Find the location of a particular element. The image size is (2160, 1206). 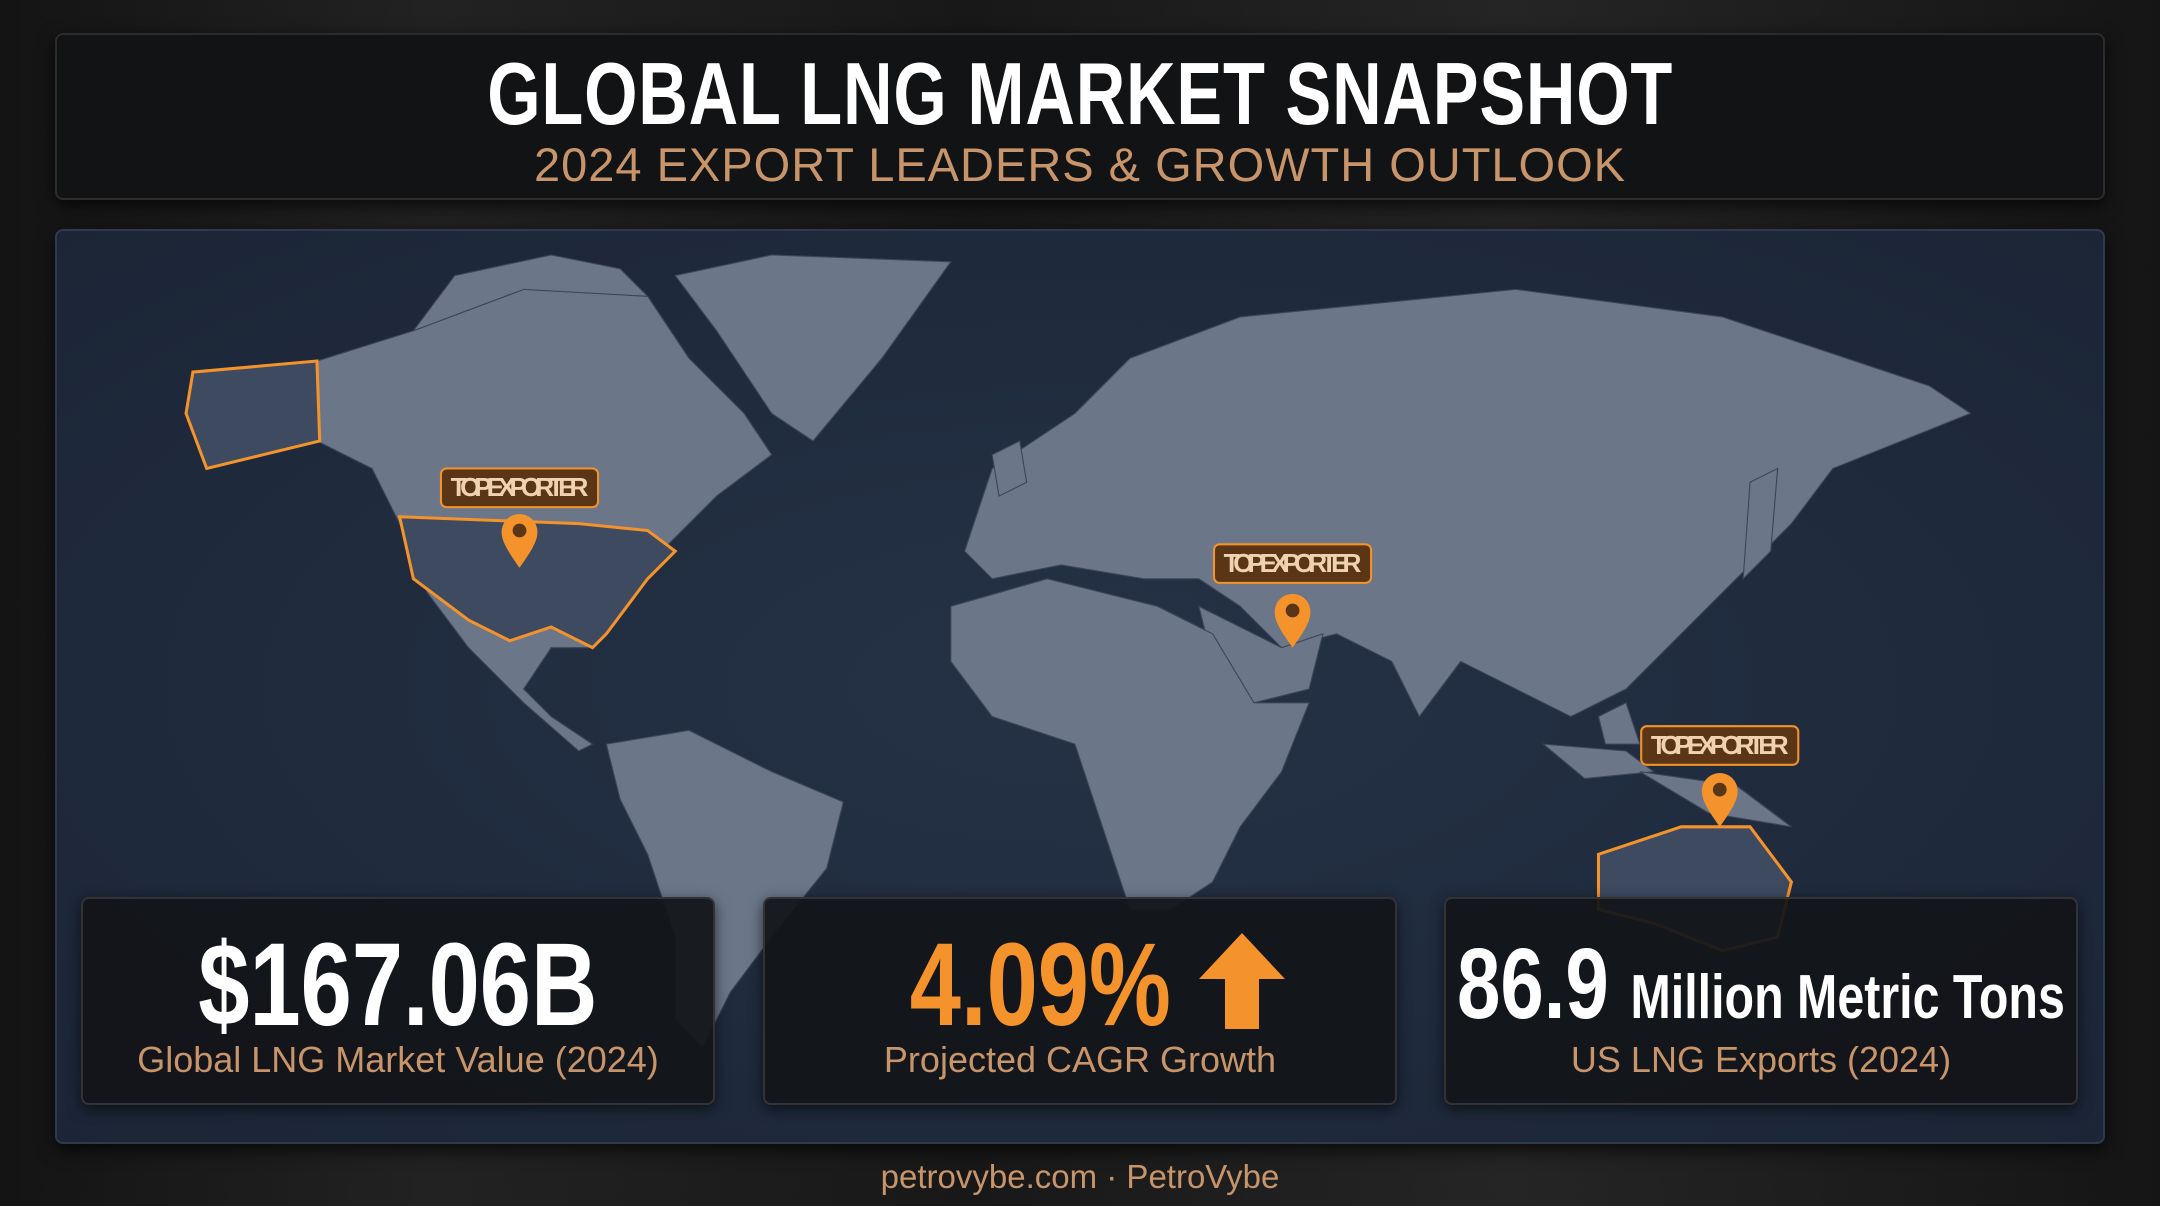

stat-value-wrap: 4.09% is located at coordinates (1080, 985).